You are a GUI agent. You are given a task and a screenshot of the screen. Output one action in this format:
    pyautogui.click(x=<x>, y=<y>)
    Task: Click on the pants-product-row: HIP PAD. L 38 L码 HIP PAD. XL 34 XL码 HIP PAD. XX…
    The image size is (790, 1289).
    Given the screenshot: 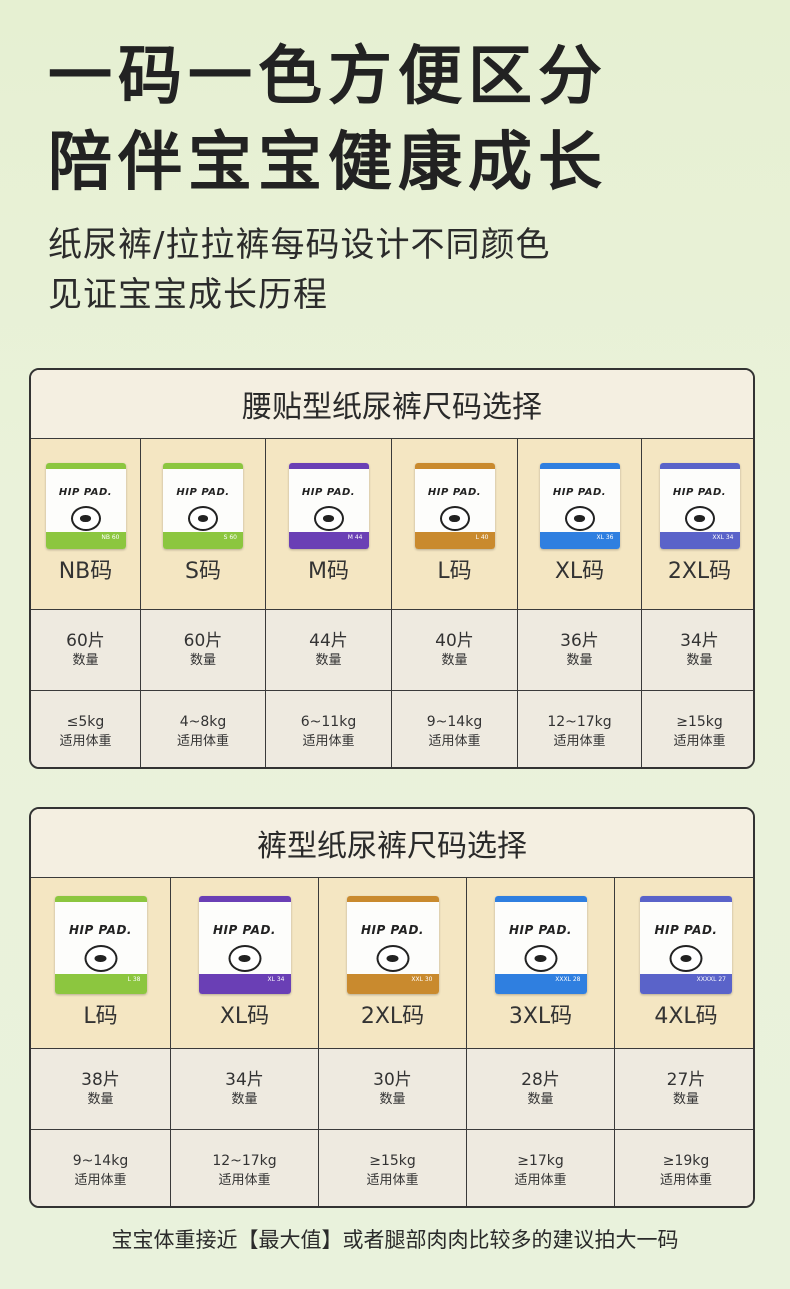 What is the action you would take?
    pyautogui.click(x=392, y=963)
    